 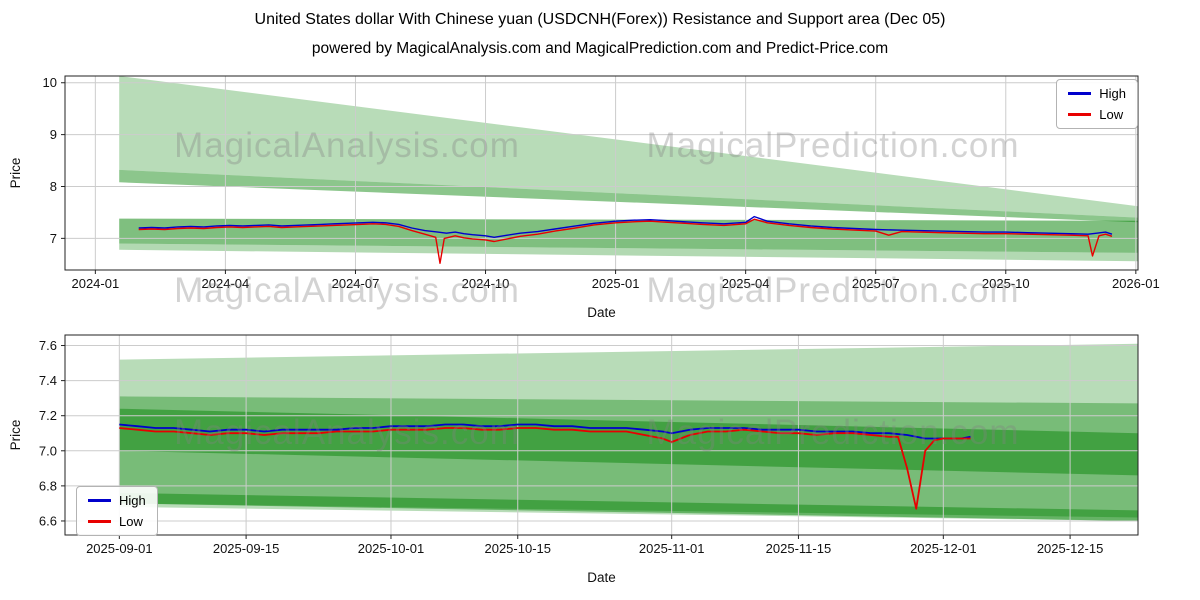 I want to click on svg-text: 2025-10-01, so click(x=391, y=548).